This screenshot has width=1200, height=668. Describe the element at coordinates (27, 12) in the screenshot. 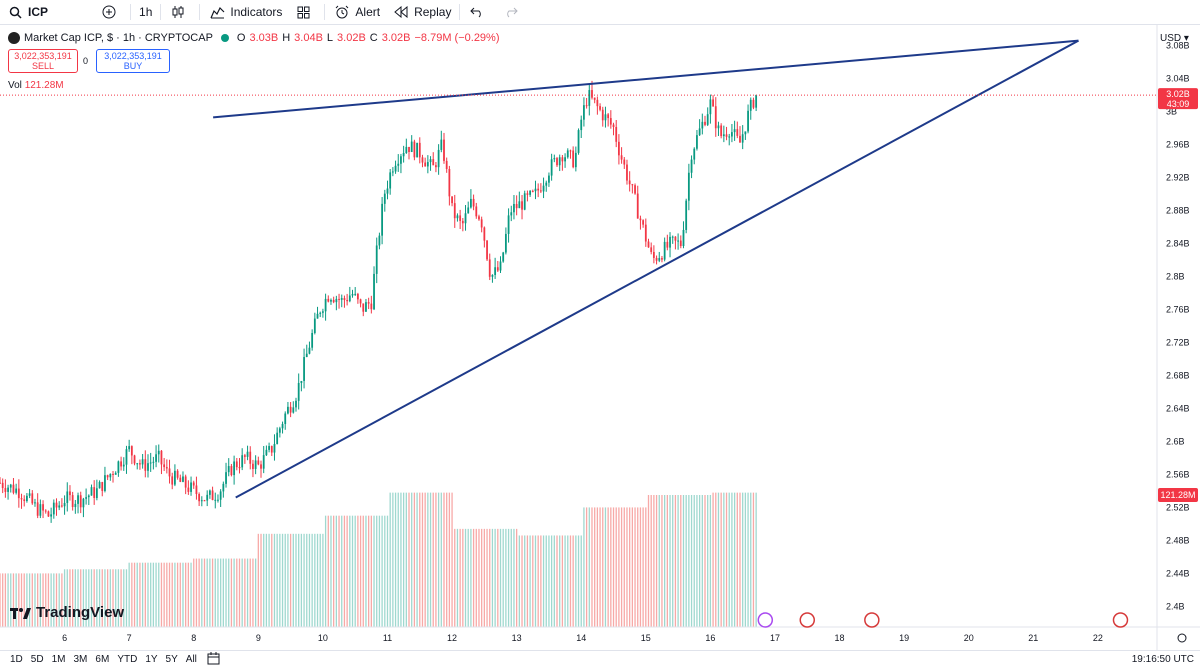

I see `symbol-search: ICP` at that location.